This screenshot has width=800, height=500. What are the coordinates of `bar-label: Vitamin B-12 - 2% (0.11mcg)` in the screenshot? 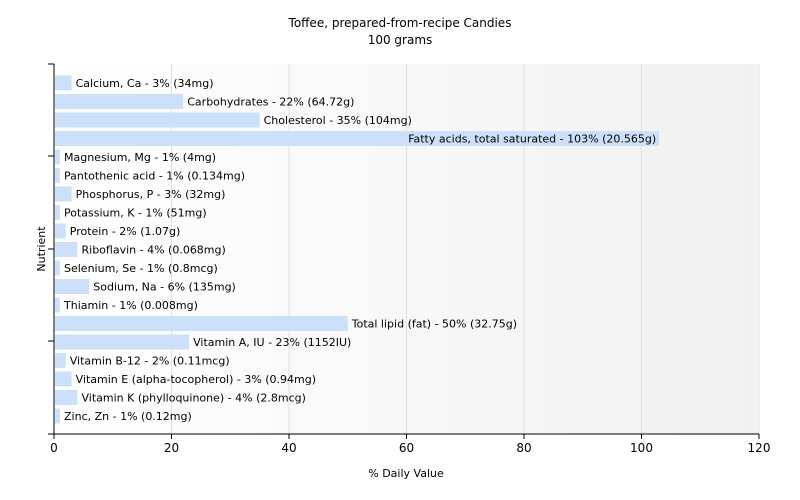 It's located at (150, 361).